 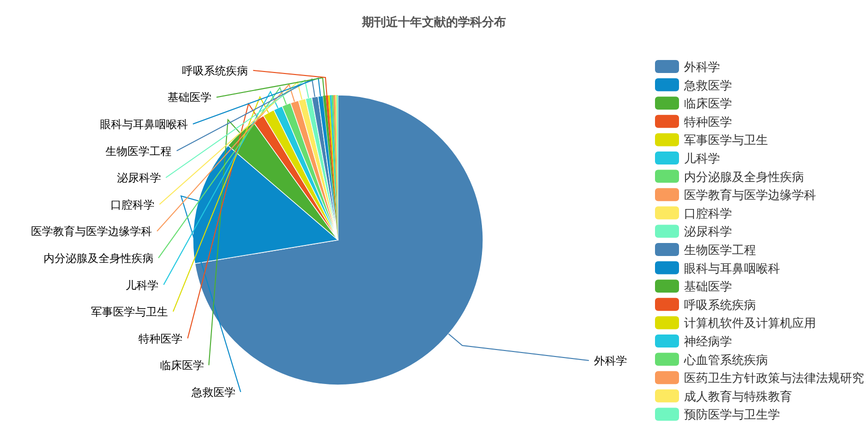 I want to click on legend-label: 成人教育与特殊教育, so click(x=738, y=396).